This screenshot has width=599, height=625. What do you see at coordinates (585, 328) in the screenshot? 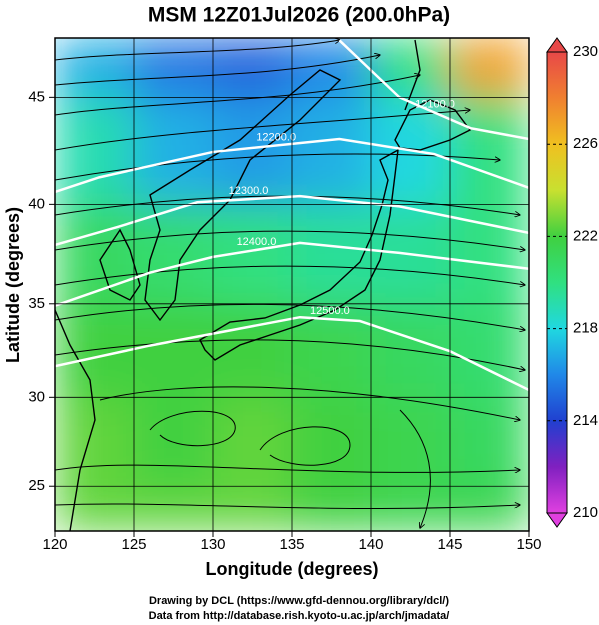
I see `colorbar-tick-label: 218` at bounding box center [585, 328].